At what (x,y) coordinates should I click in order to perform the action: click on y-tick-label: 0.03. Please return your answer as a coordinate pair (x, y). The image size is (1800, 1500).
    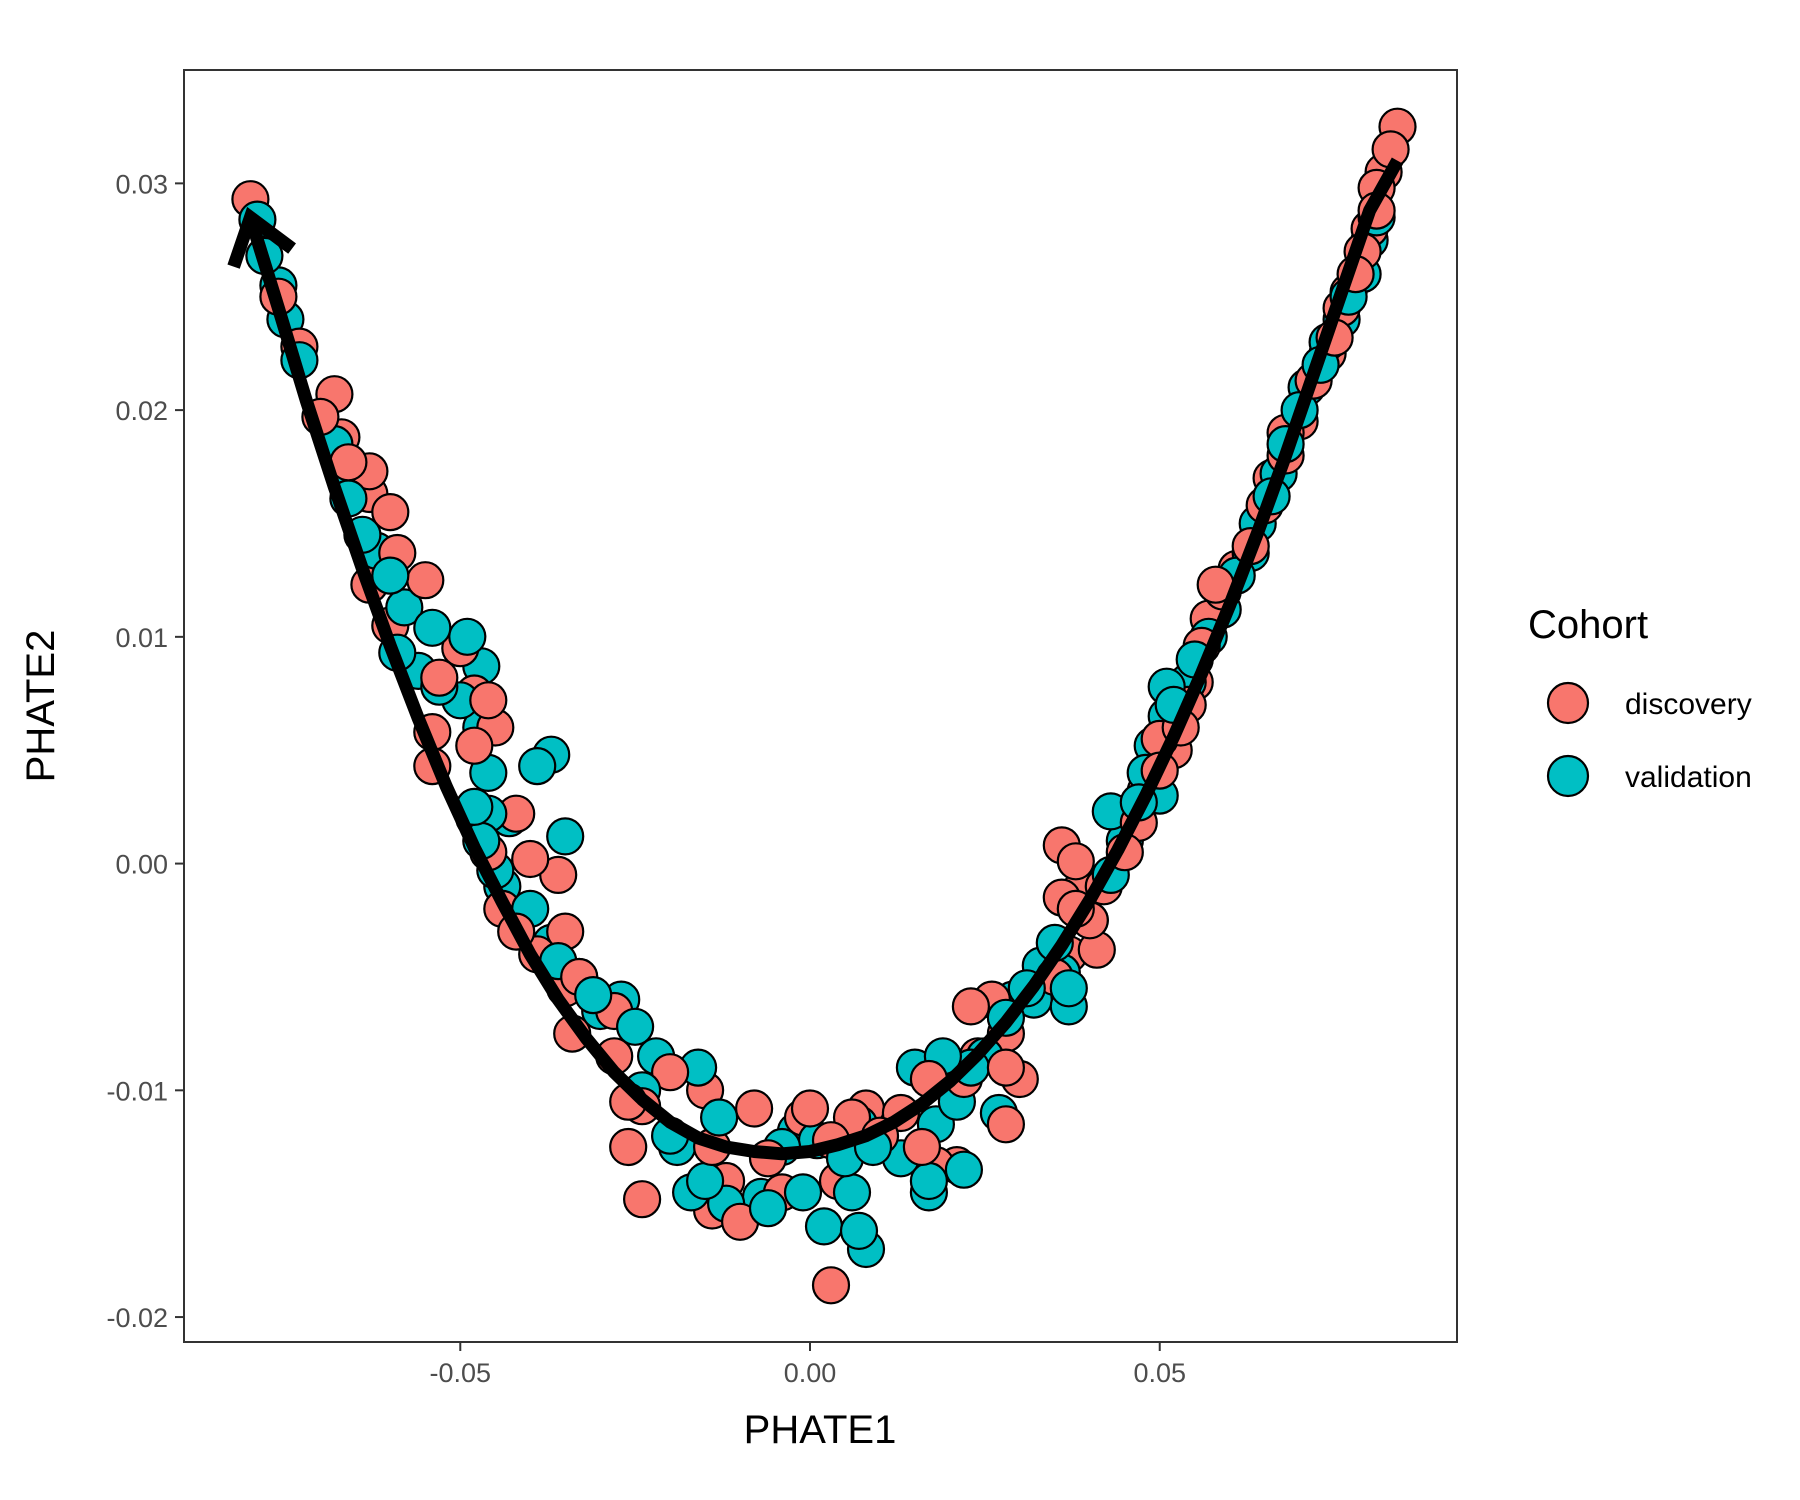
    Looking at the image, I should click on (141, 184).